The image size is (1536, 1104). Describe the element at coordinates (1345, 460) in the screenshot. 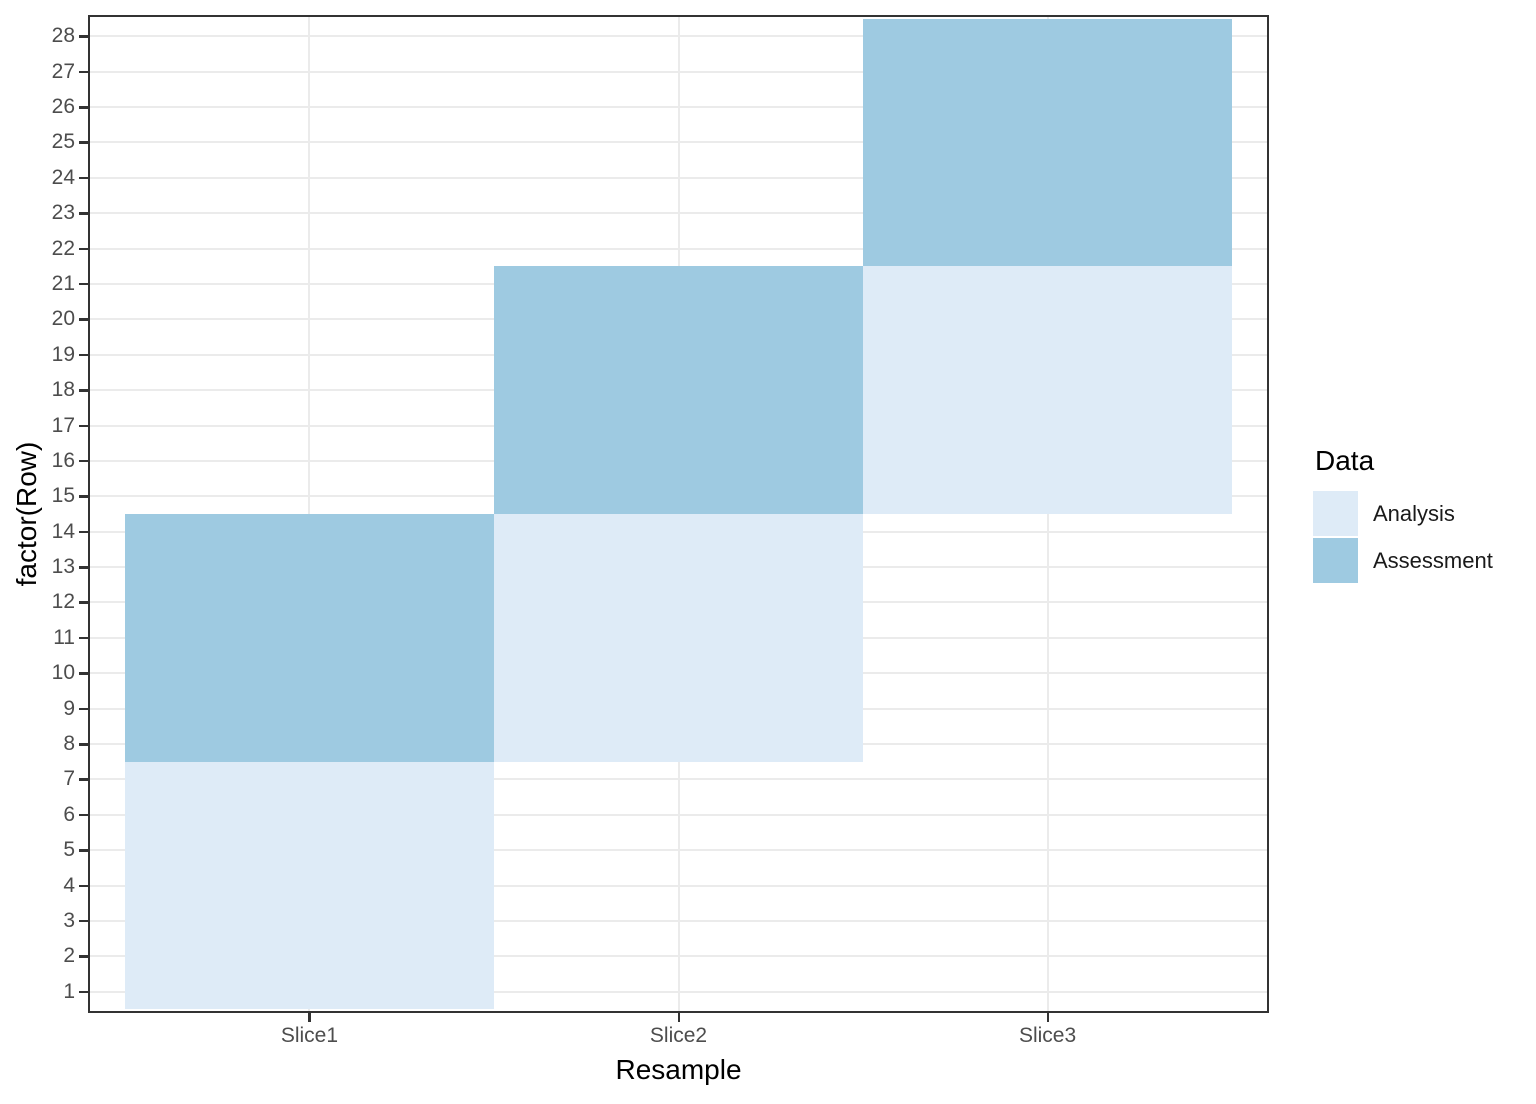

I see `legend-title: Data` at that location.